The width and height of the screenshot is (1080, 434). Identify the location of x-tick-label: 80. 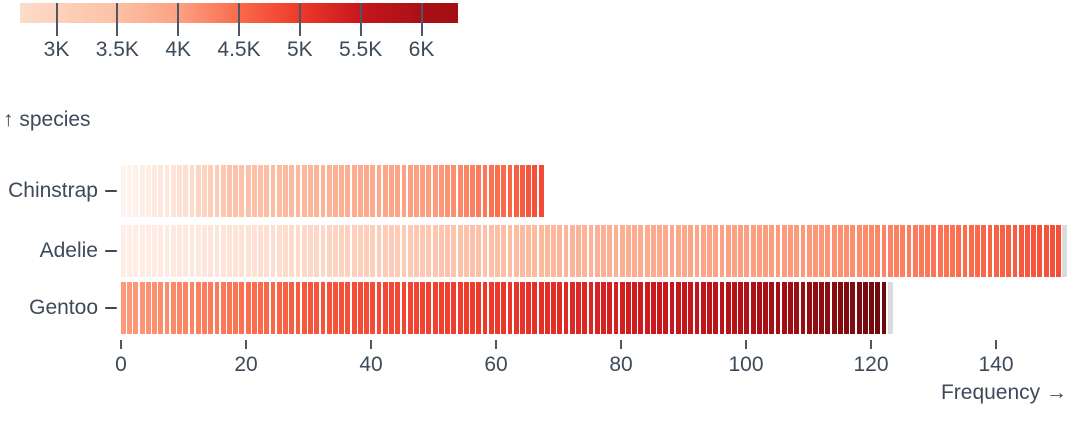
(621, 364).